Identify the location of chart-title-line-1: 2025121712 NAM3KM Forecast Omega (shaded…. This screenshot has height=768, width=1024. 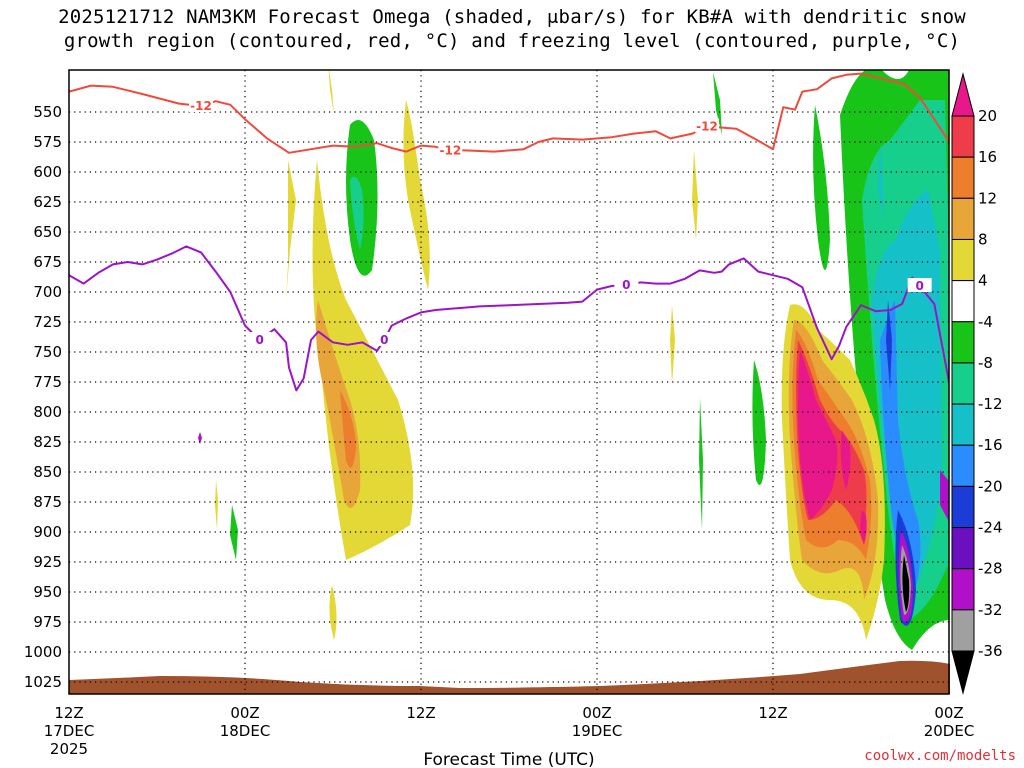
(512, 17).